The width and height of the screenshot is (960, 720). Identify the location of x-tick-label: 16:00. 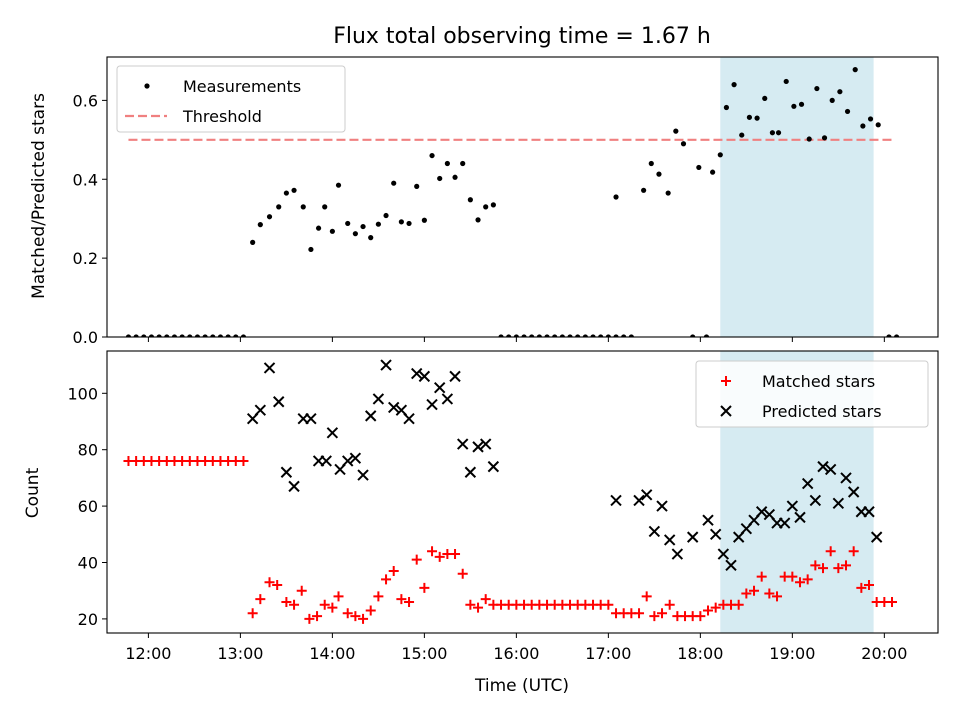
(516, 653).